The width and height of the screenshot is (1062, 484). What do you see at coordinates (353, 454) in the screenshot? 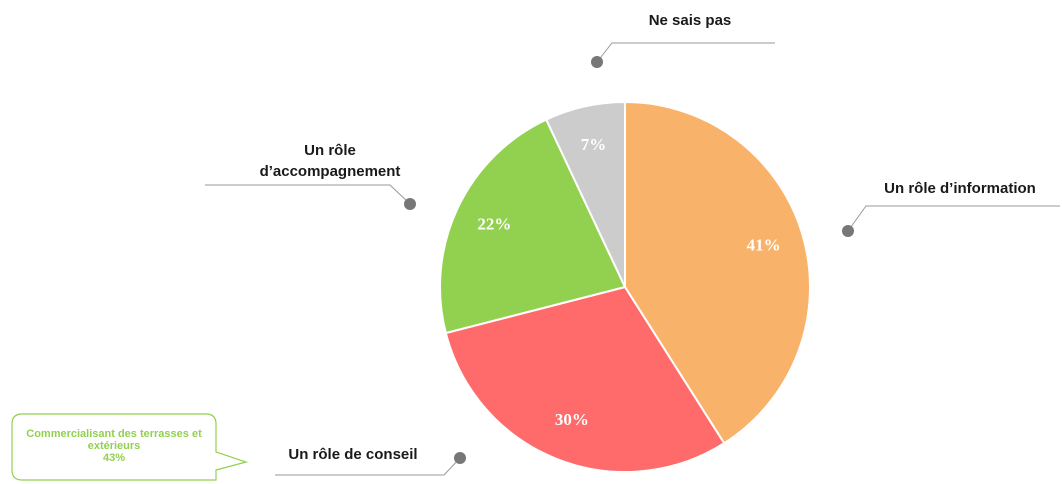
I see `category-label: Un rôle de conseil` at bounding box center [353, 454].